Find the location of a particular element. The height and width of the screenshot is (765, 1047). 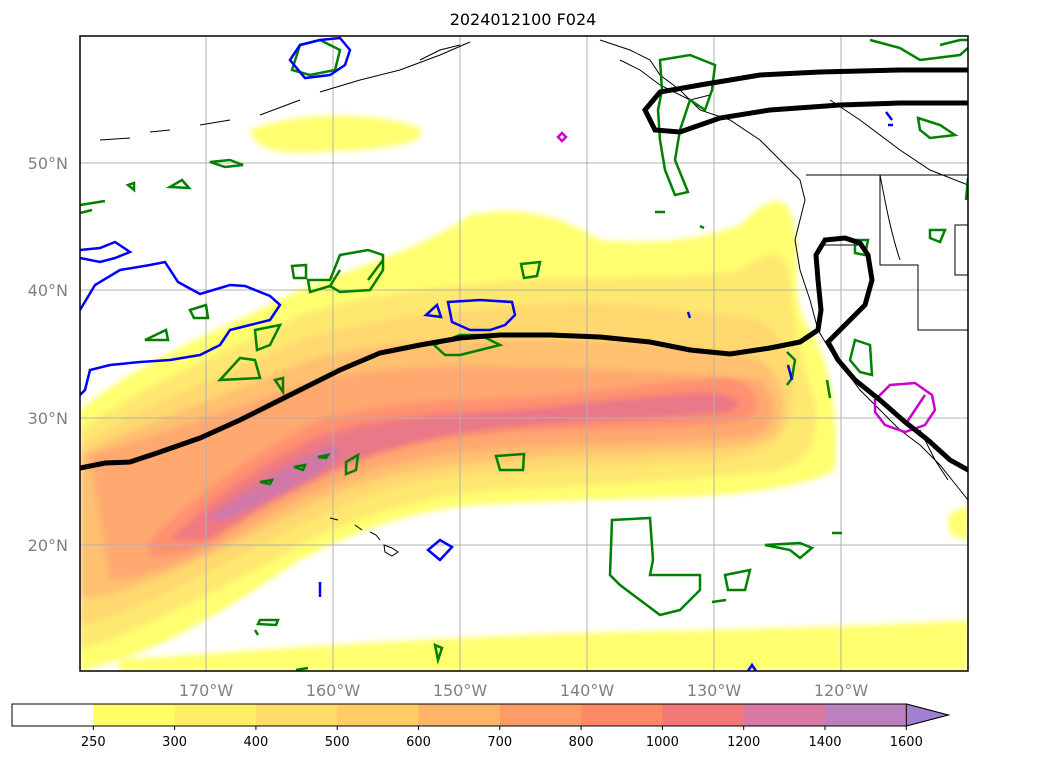

colorbar-tick-label: 1600 is located at coordinates (906, 742).